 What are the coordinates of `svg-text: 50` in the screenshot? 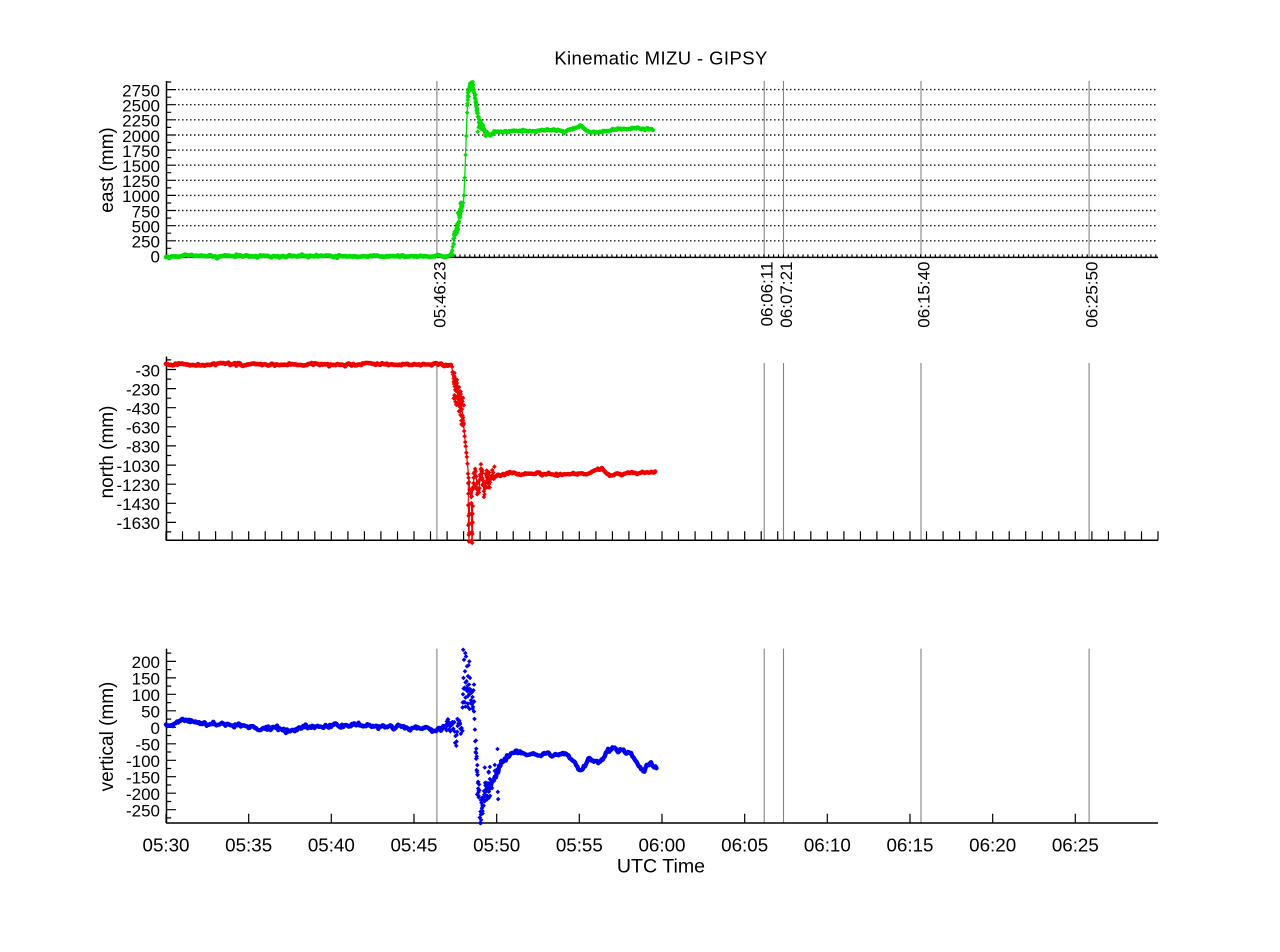 It's located at (150, 712).